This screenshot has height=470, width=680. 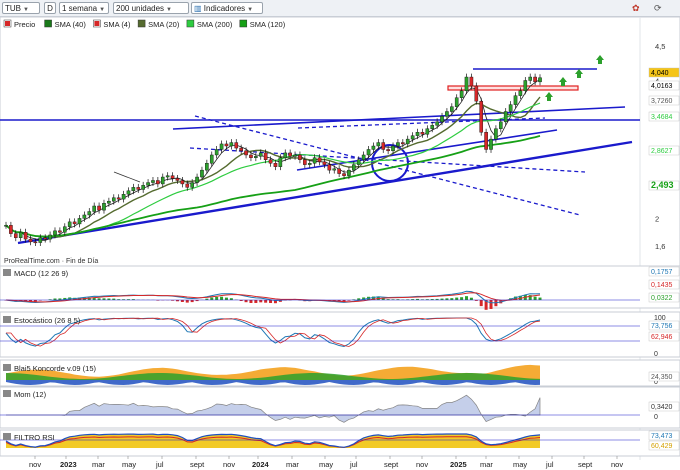 What do you see at coordinates (664, 297) in the screenshot?
I see `macd-value-label: 0,0322` at bounding box center [664, 297].